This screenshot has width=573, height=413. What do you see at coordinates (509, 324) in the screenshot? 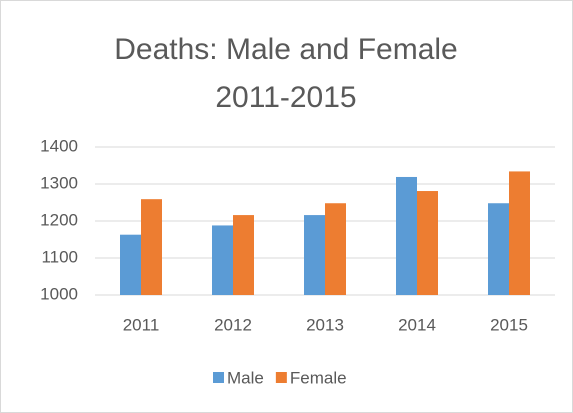
I see `x-tick-label: 2015` at bounding box center [509, 324].